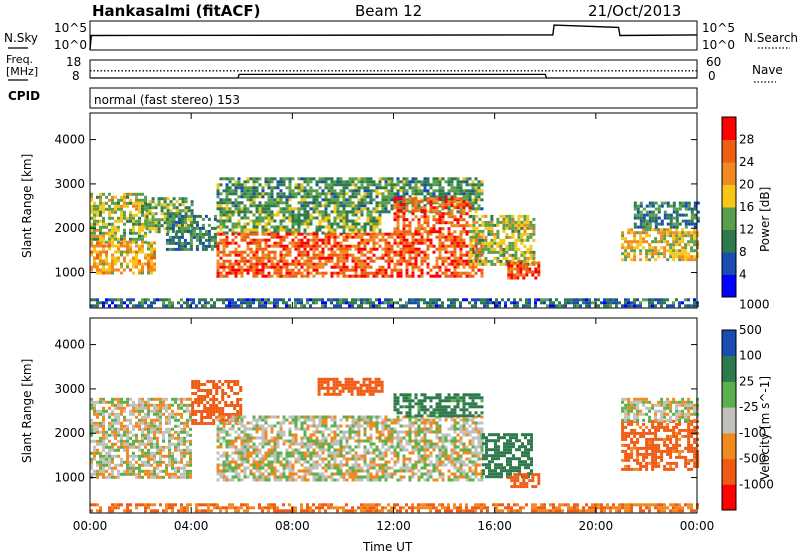 Image resolution: width=800 pixels, height=554 pixels. Describe the element at coordinates (767, 70) in the screenshot. I see `nave-label: Nave` at that location.